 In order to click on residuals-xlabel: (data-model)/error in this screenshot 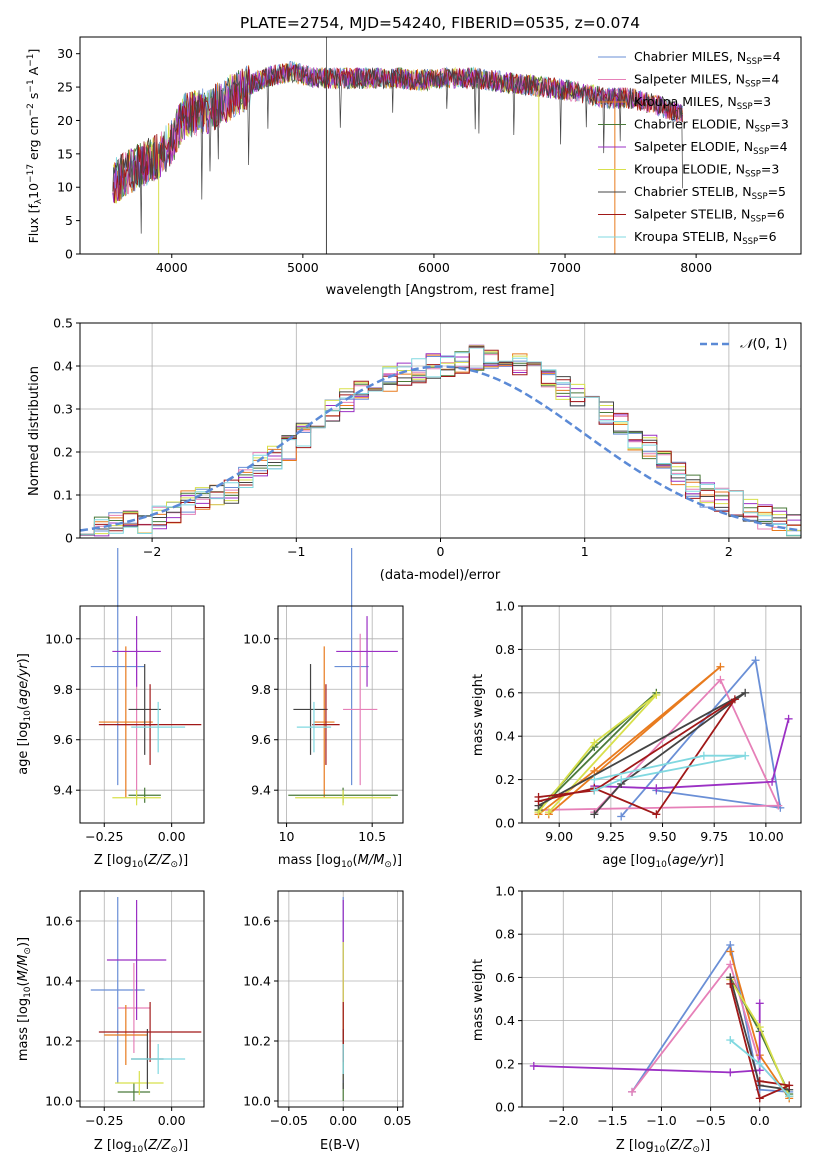, I will do `click(440, 575)`.